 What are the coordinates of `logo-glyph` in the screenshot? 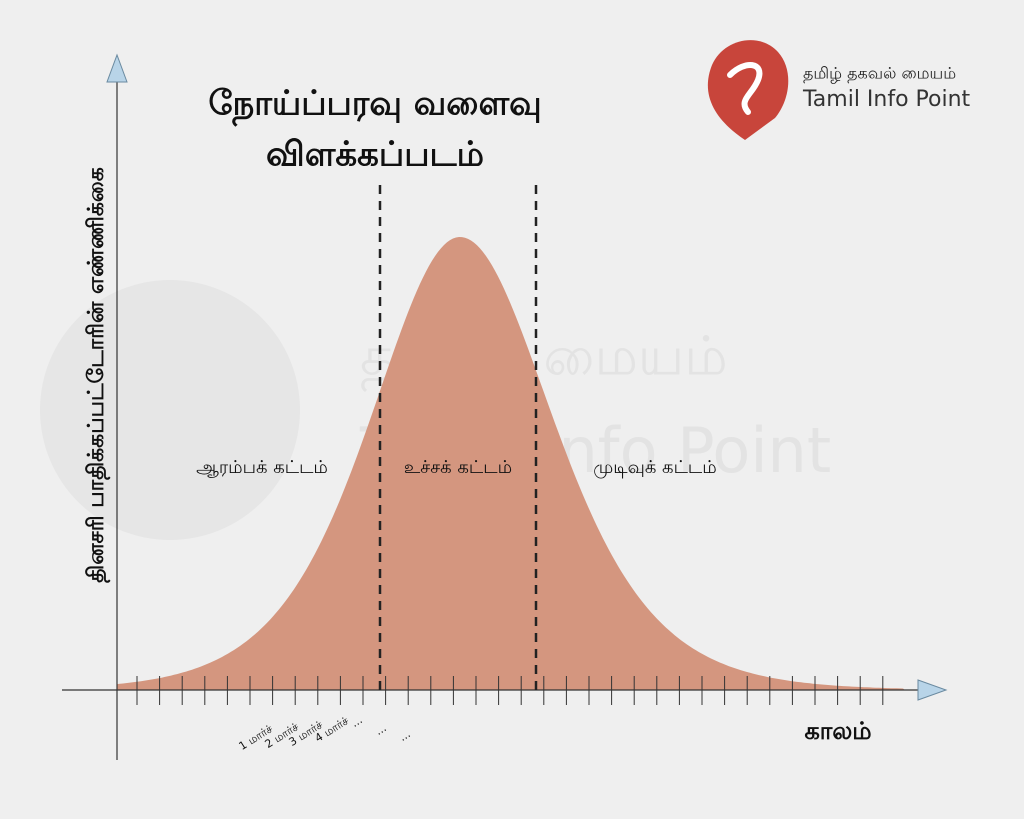 It's located at (745, 88).